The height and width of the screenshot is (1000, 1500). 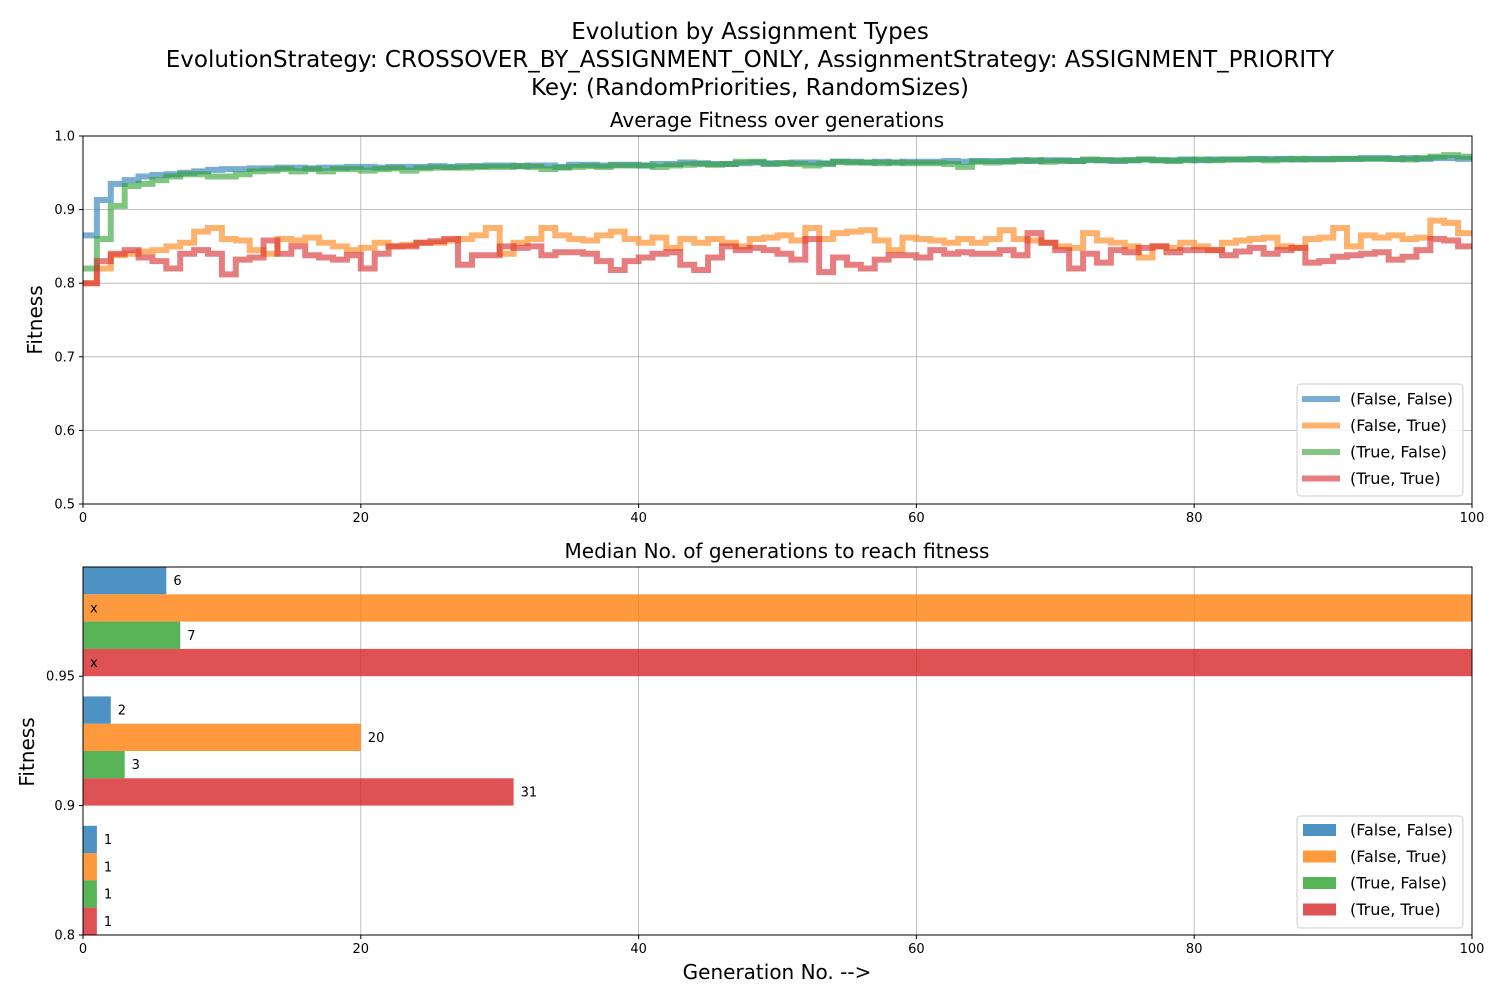 I want to click on figure-title-line-3: Key: (RandomPriorities, RandomSizes), so click(x=750, y=88).